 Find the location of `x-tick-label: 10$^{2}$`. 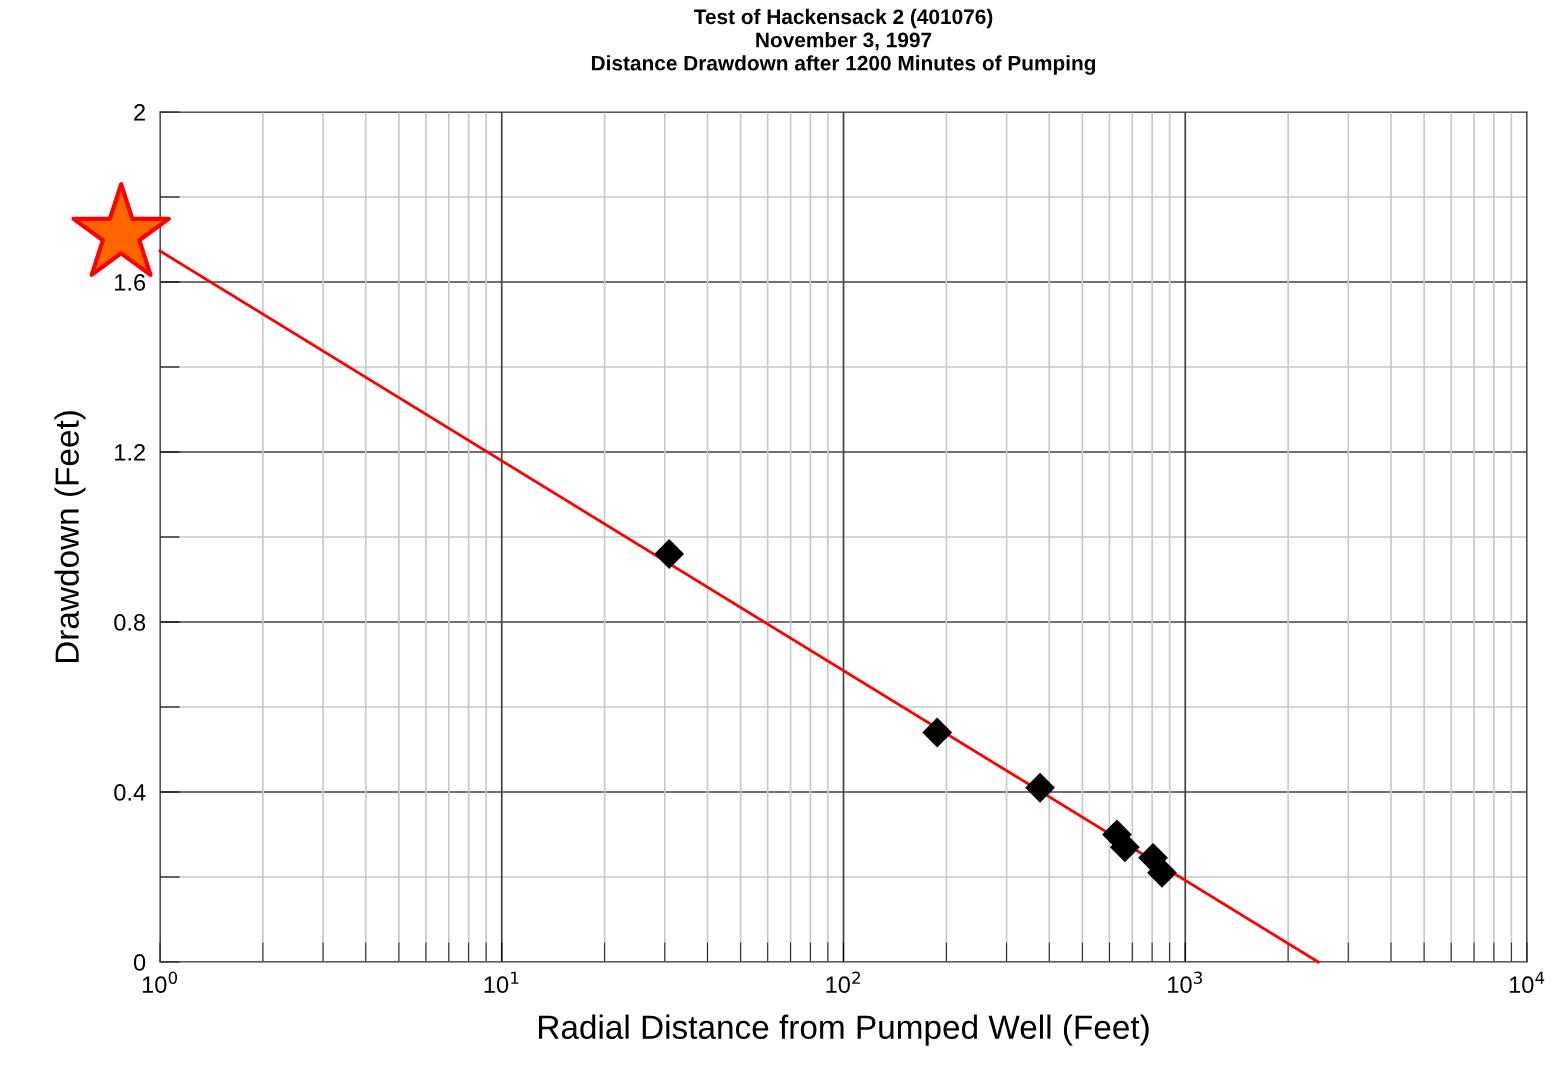

x-tick-label: 10$^{2}$ is located at coordinates (843, 982).